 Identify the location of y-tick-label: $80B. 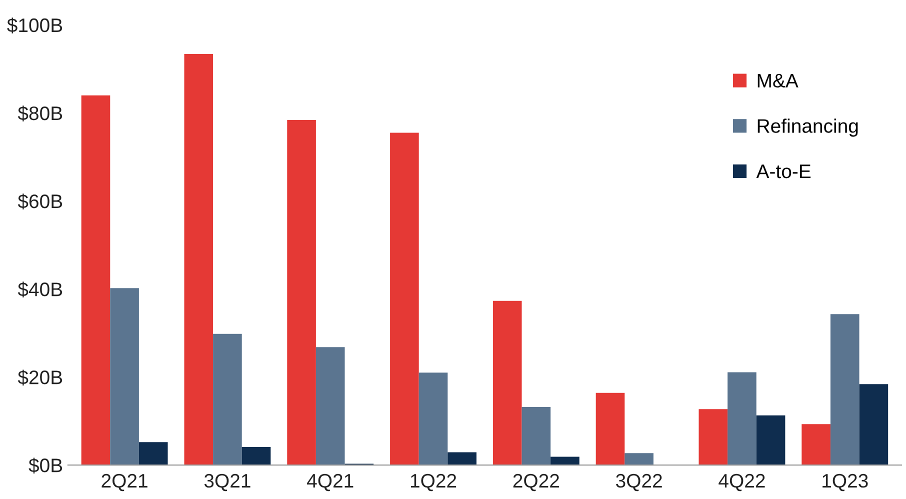
(40, 114).